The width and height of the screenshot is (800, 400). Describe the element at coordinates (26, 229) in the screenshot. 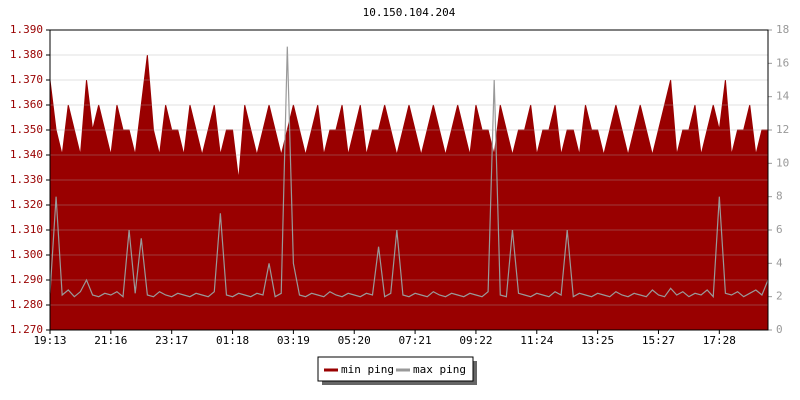

I see `y-tick-label: 1.310` at that location.